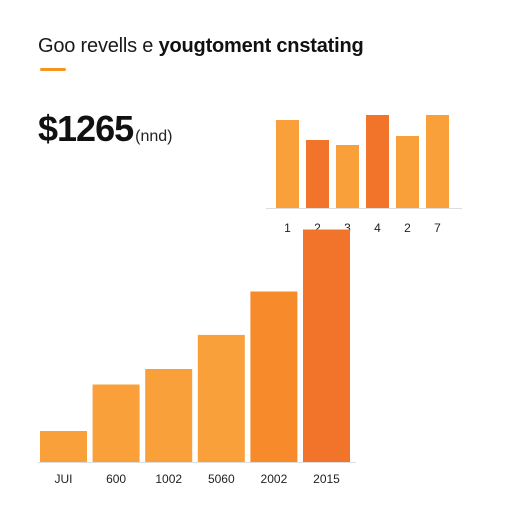 The width and height of the screenshot is (512, 512). I want to click on chart-title: Goo revells e yougtoment cnstating, so click(201, 46).